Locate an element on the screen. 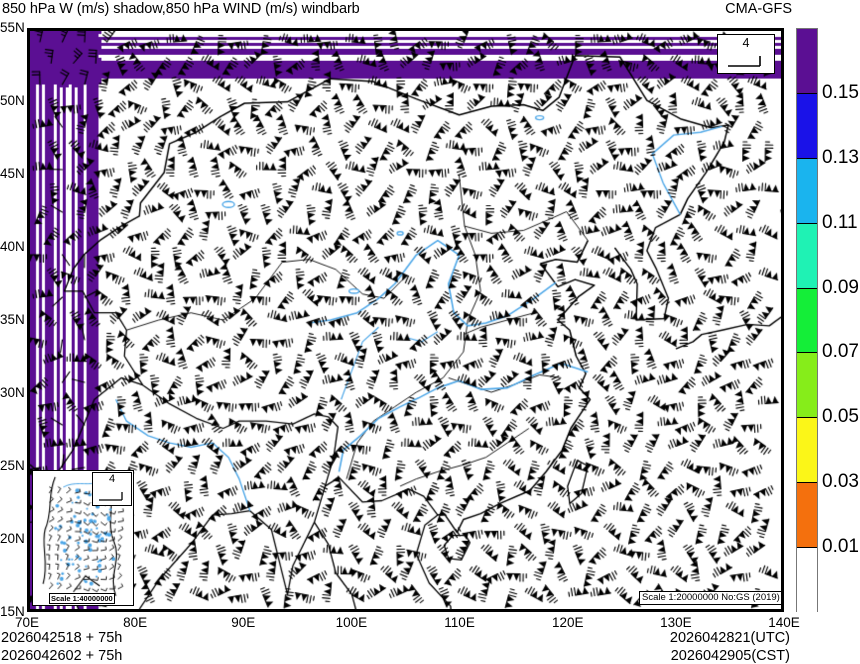 The width and height of the screenshot is (860, 664). lon-tick-label: 90E is located at coordinates (243, 622).